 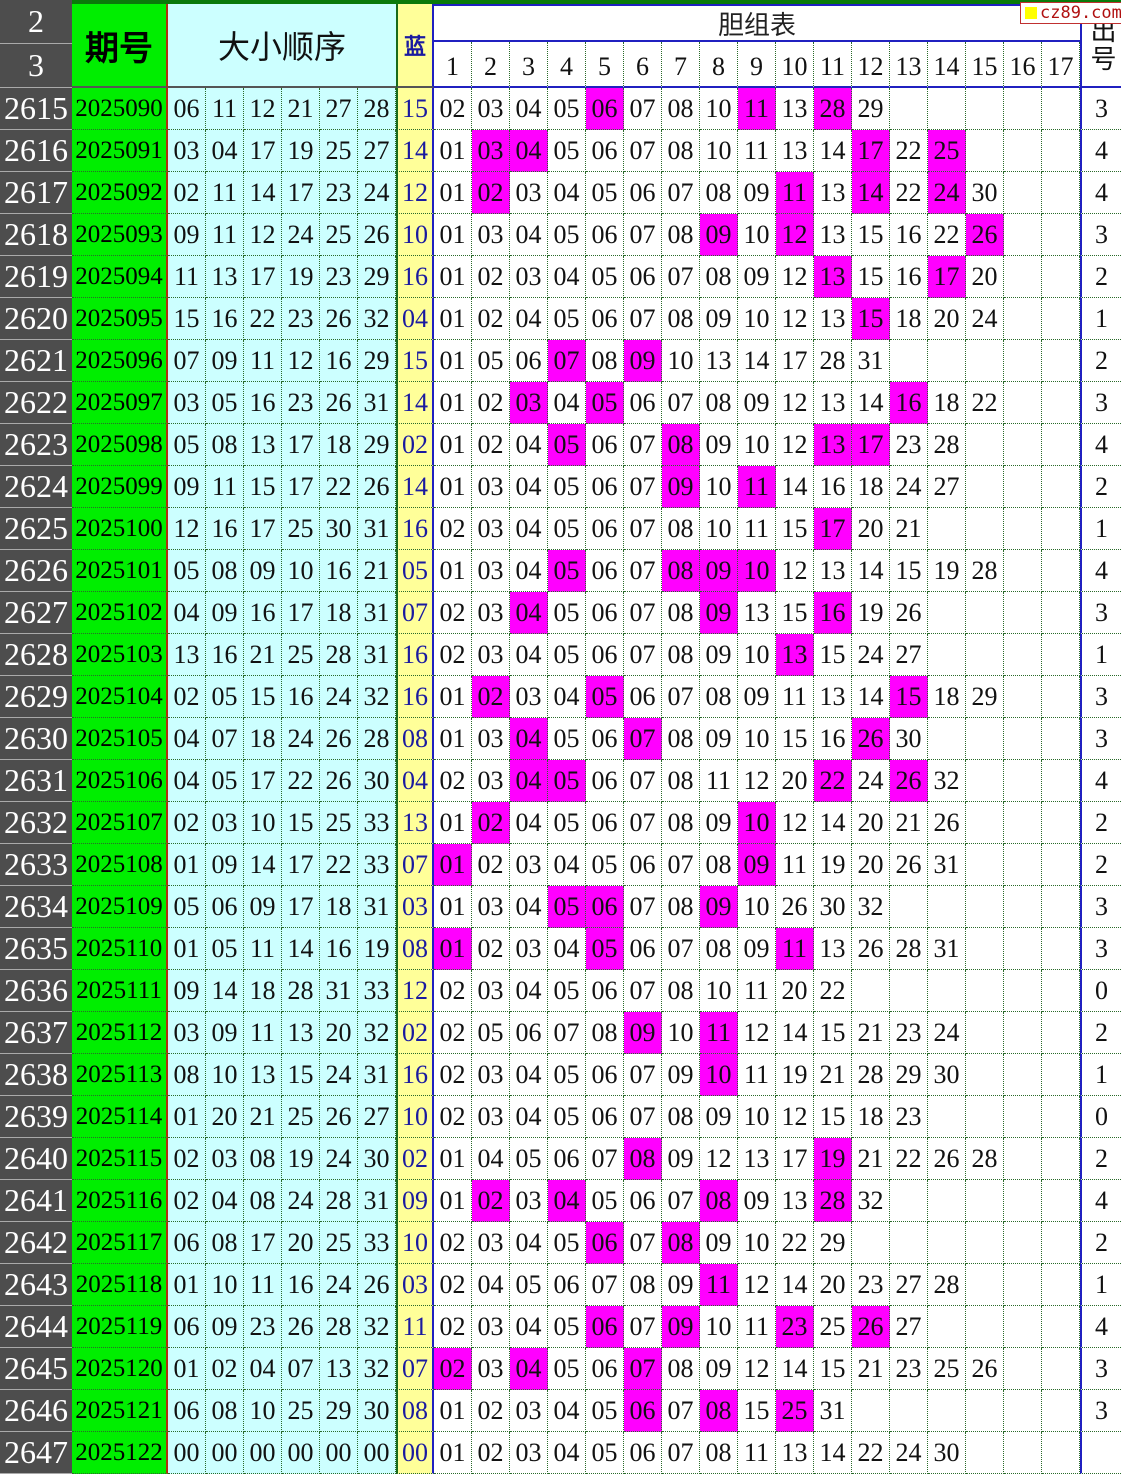 What do you see at coordinates (909, 529) in the screenshot?
I see `dan-cell: 21` at bounding box center [909, 529].